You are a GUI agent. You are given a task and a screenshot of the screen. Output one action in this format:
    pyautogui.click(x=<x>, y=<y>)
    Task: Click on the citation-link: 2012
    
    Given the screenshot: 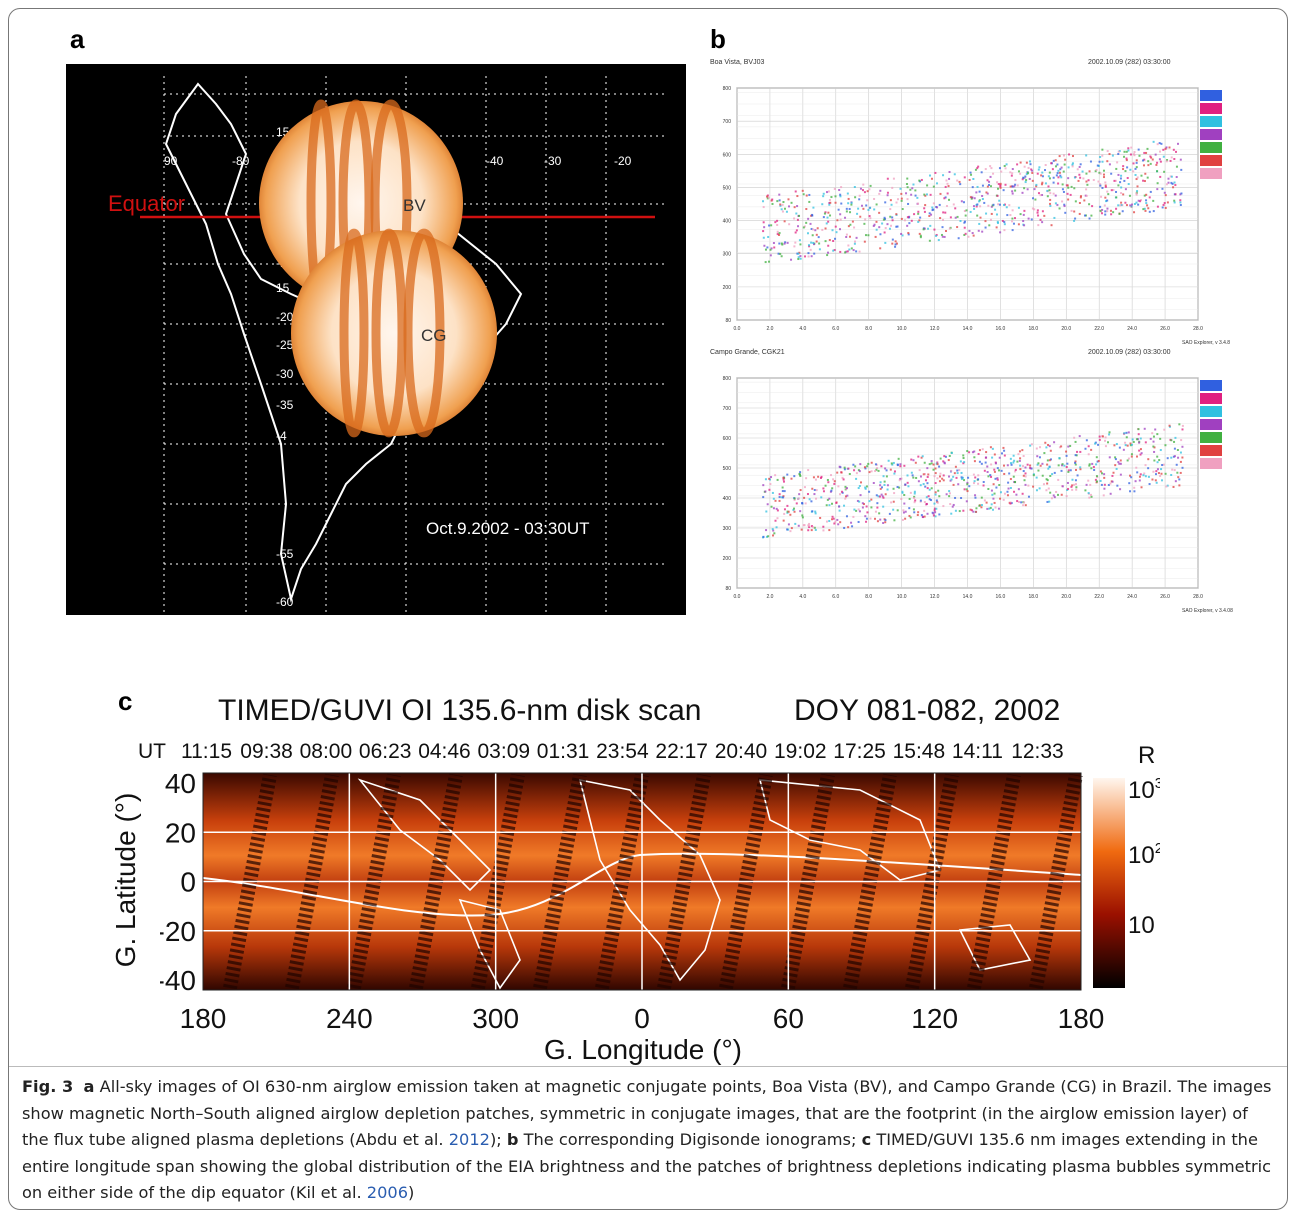 What is the action you would take?
    pyautogui.click(x=469, y=1139)
    